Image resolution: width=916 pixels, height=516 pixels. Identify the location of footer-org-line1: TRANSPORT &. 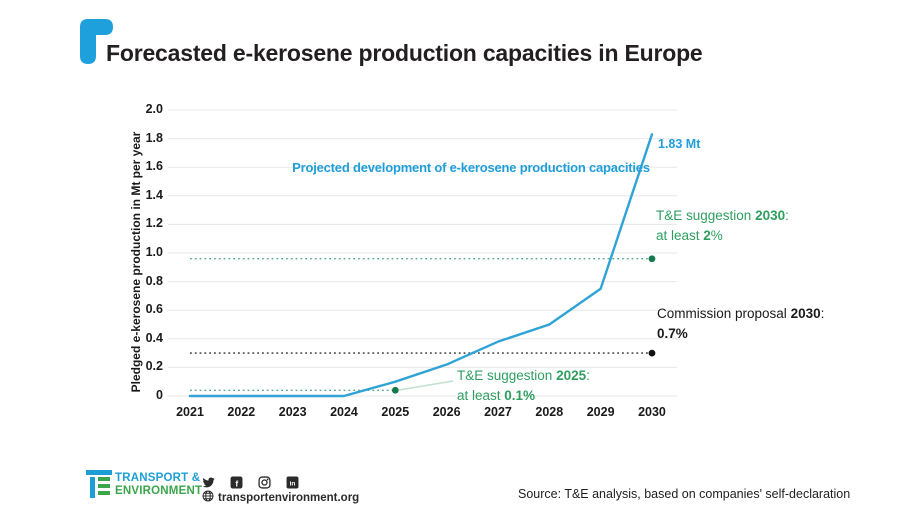
(158, 478).